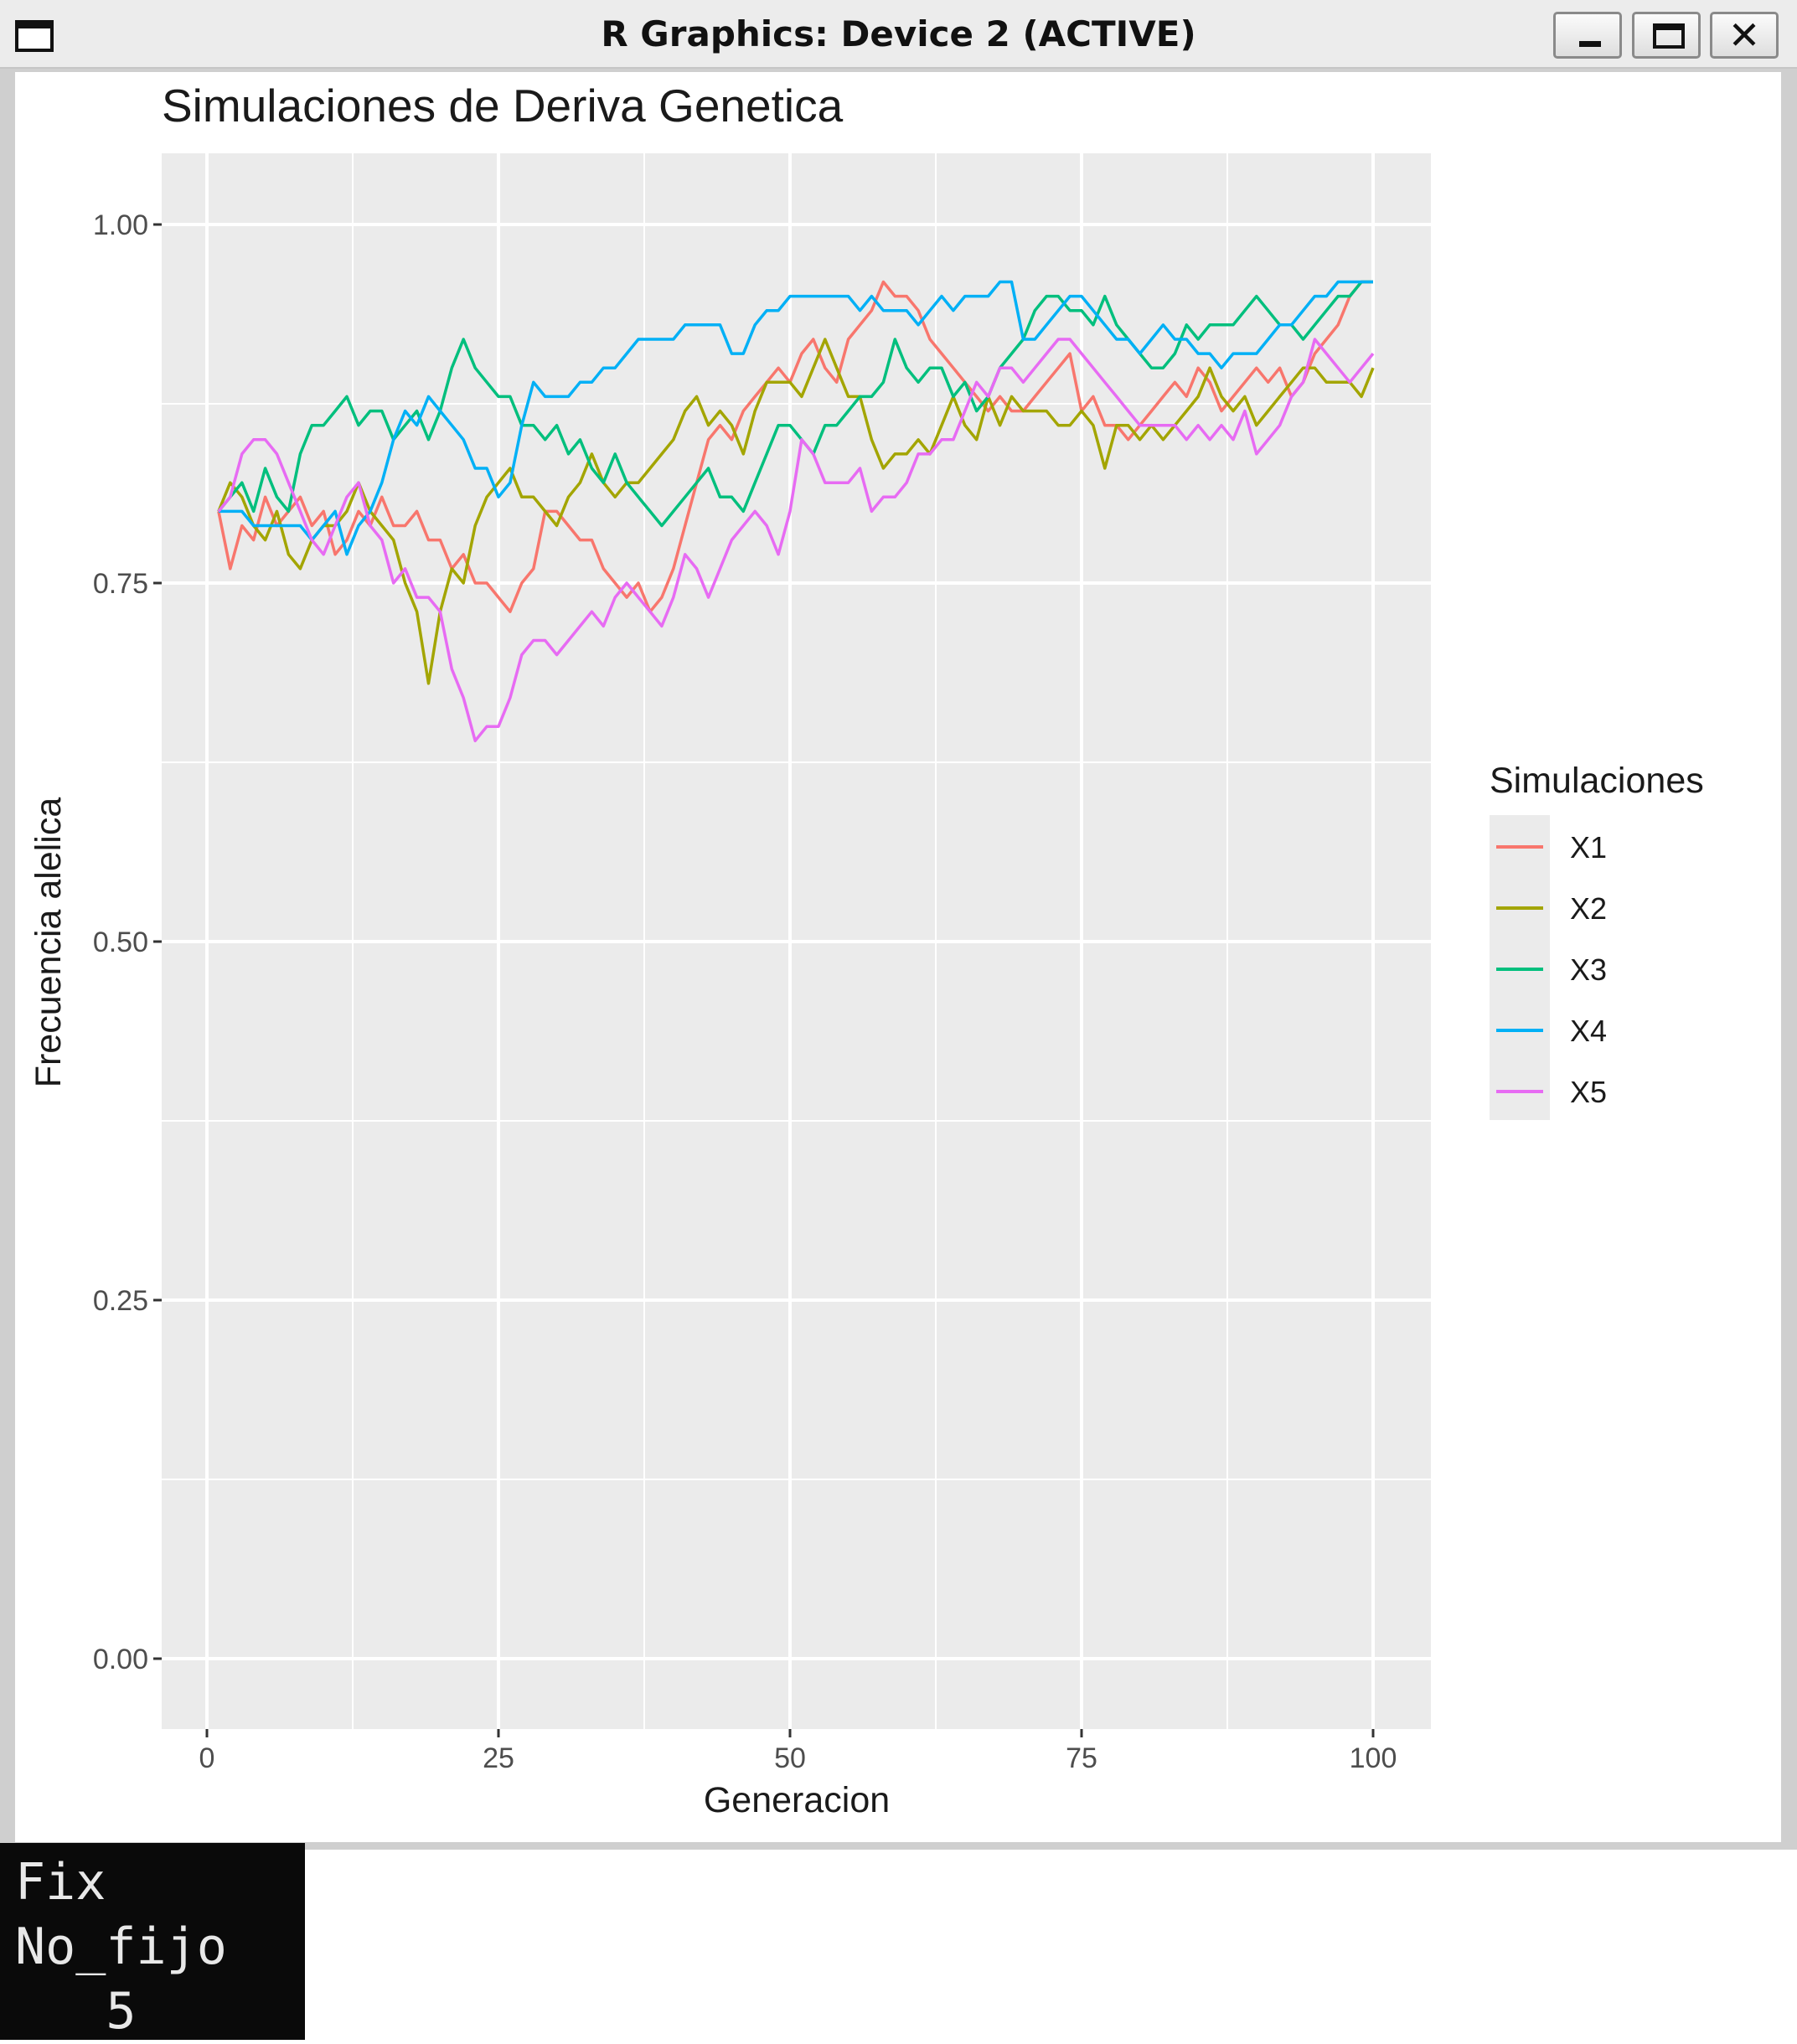 The width and height of the screenshot is (1797, 2044). What do you see at coordinates (1588, 847) in the screenshot?
I see `legend-label-x1: X1` at bounding box center [1588, 847].